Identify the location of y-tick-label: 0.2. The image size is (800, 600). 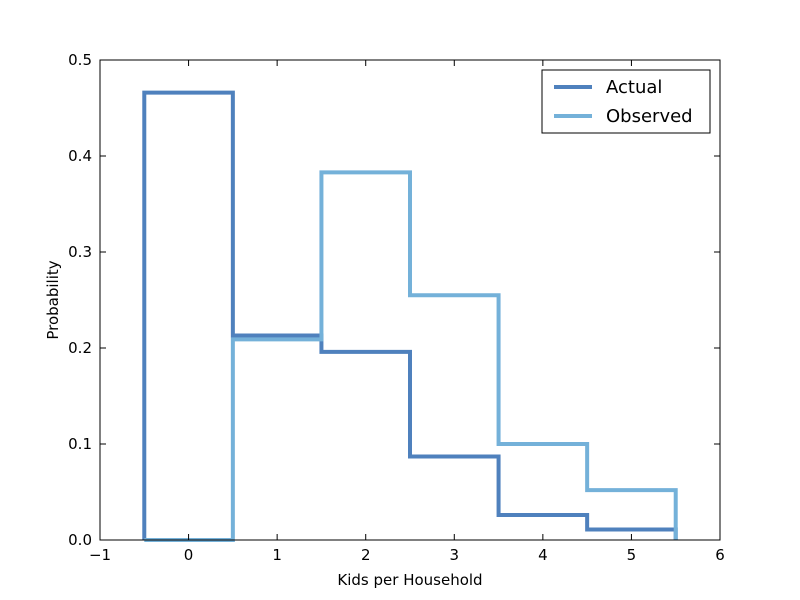
(80, 348).